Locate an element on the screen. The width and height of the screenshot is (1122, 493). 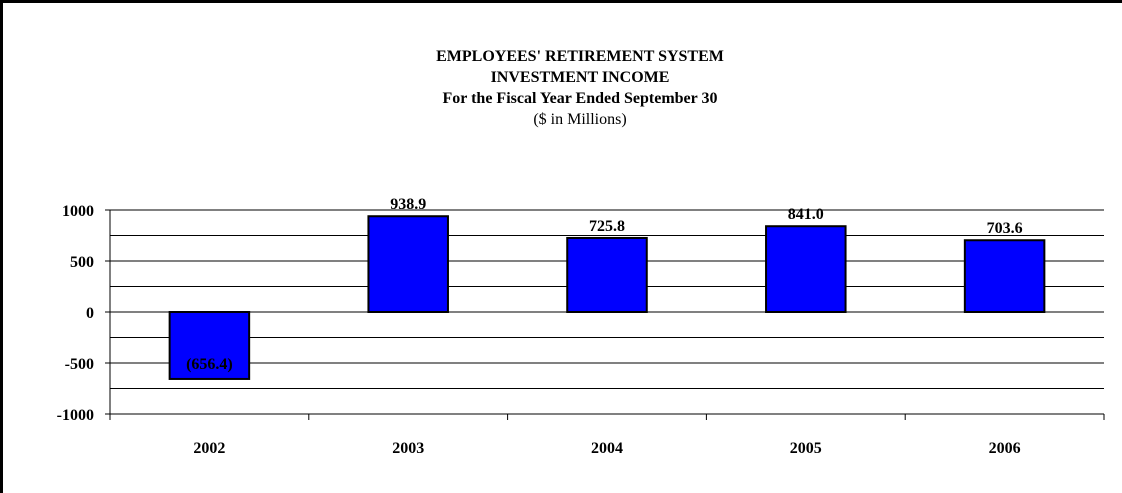
data-label-2002: (656.4) is located at coordinates (209, 364).